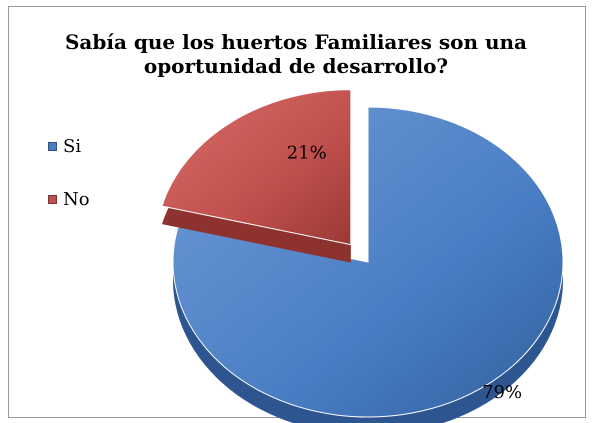 Image resolution: width=592 pixels, height=423 pixels. I want to click on legend-item-si: Si, so click(69, 146).